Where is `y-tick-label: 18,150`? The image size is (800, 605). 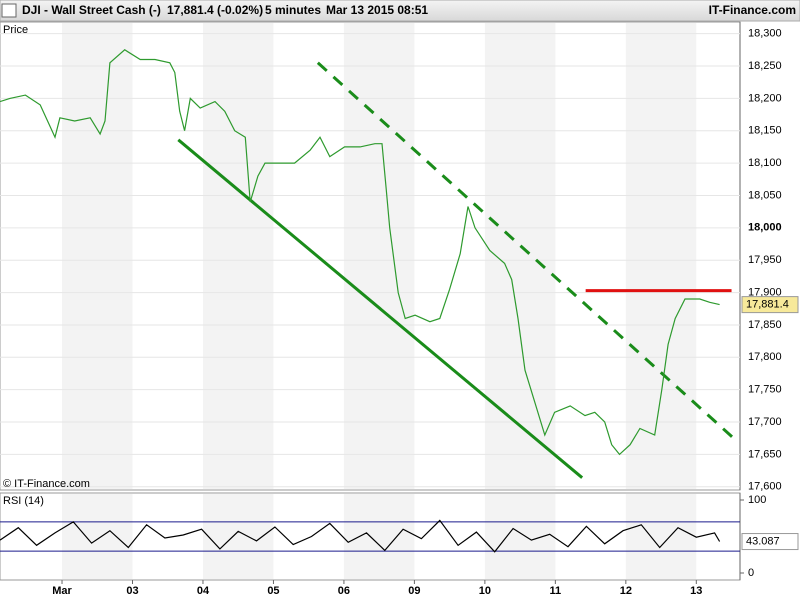
y-tick-label: 18,150 is located at coordinates (765, 131).